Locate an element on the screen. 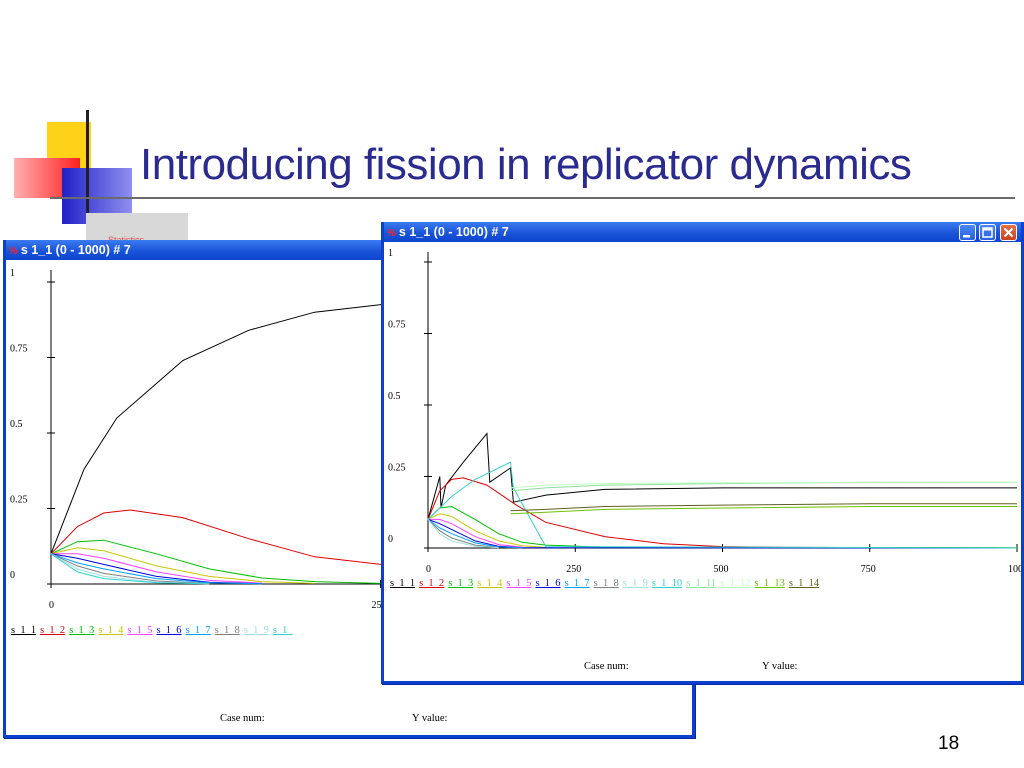  minimize-icon is located at coordinates (966, 236).